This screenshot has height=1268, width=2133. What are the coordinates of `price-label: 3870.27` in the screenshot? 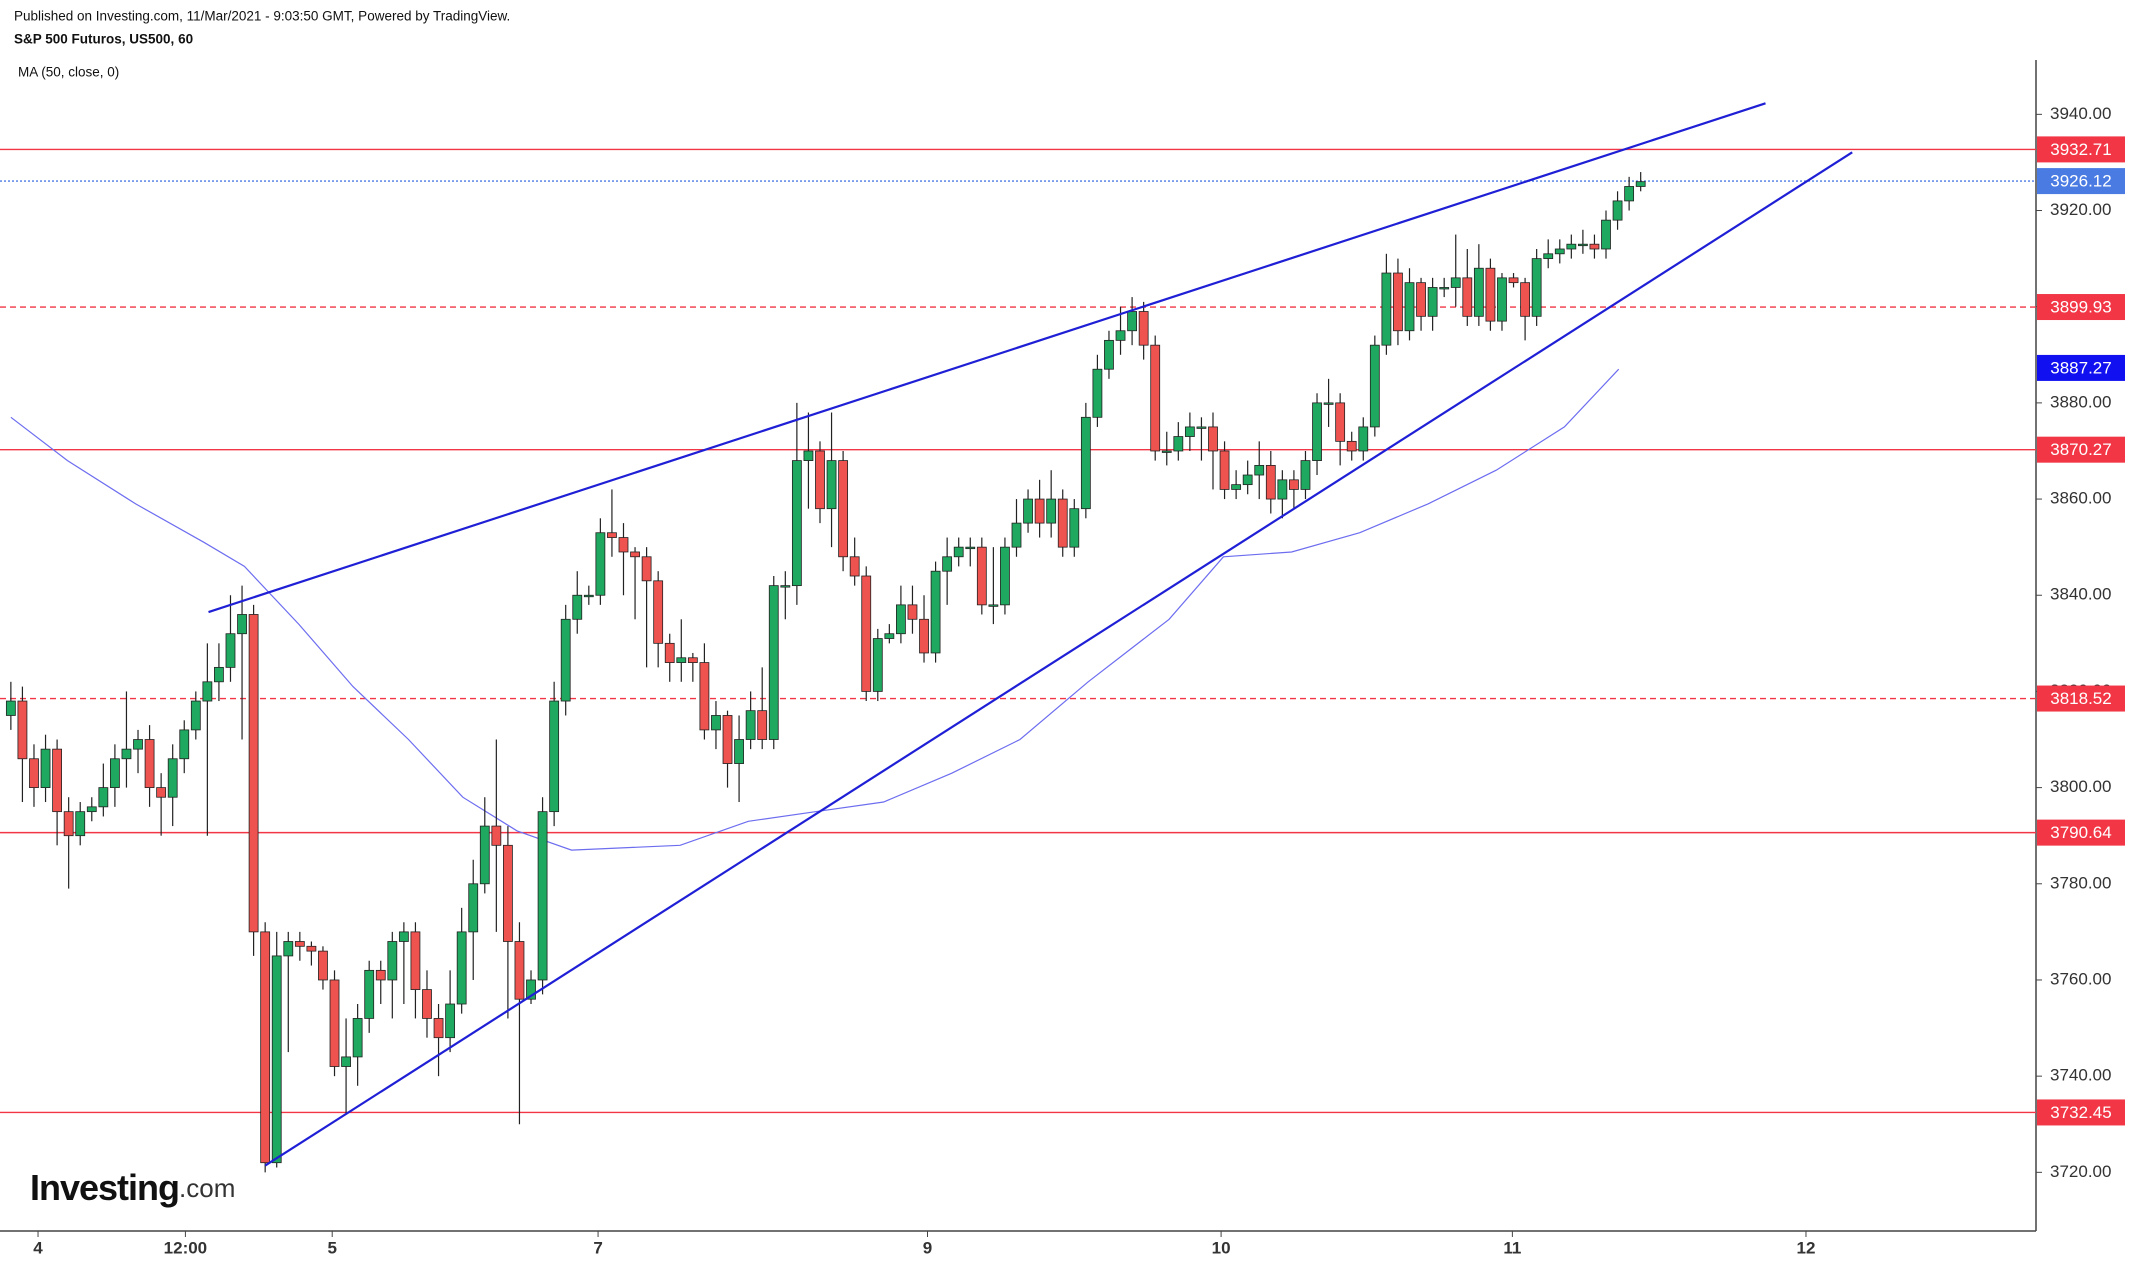 It's located at (2080, 449).